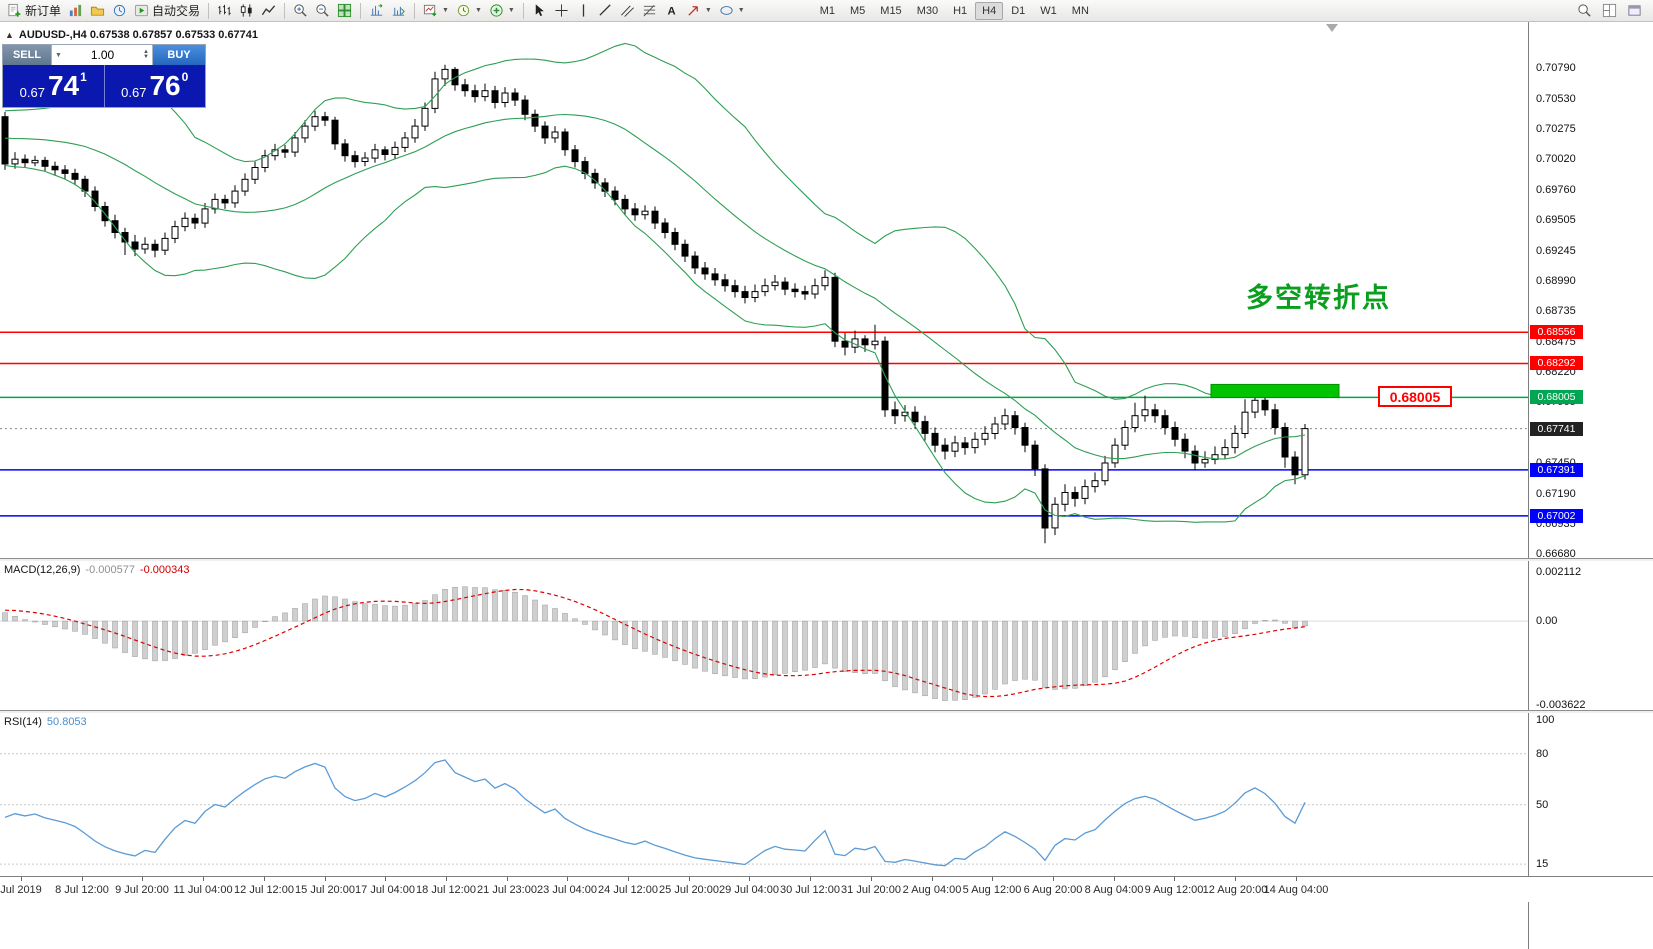  Describe the element at coordinates (627, 11) in the screenshot. I see `channel-tool-button` at that location.